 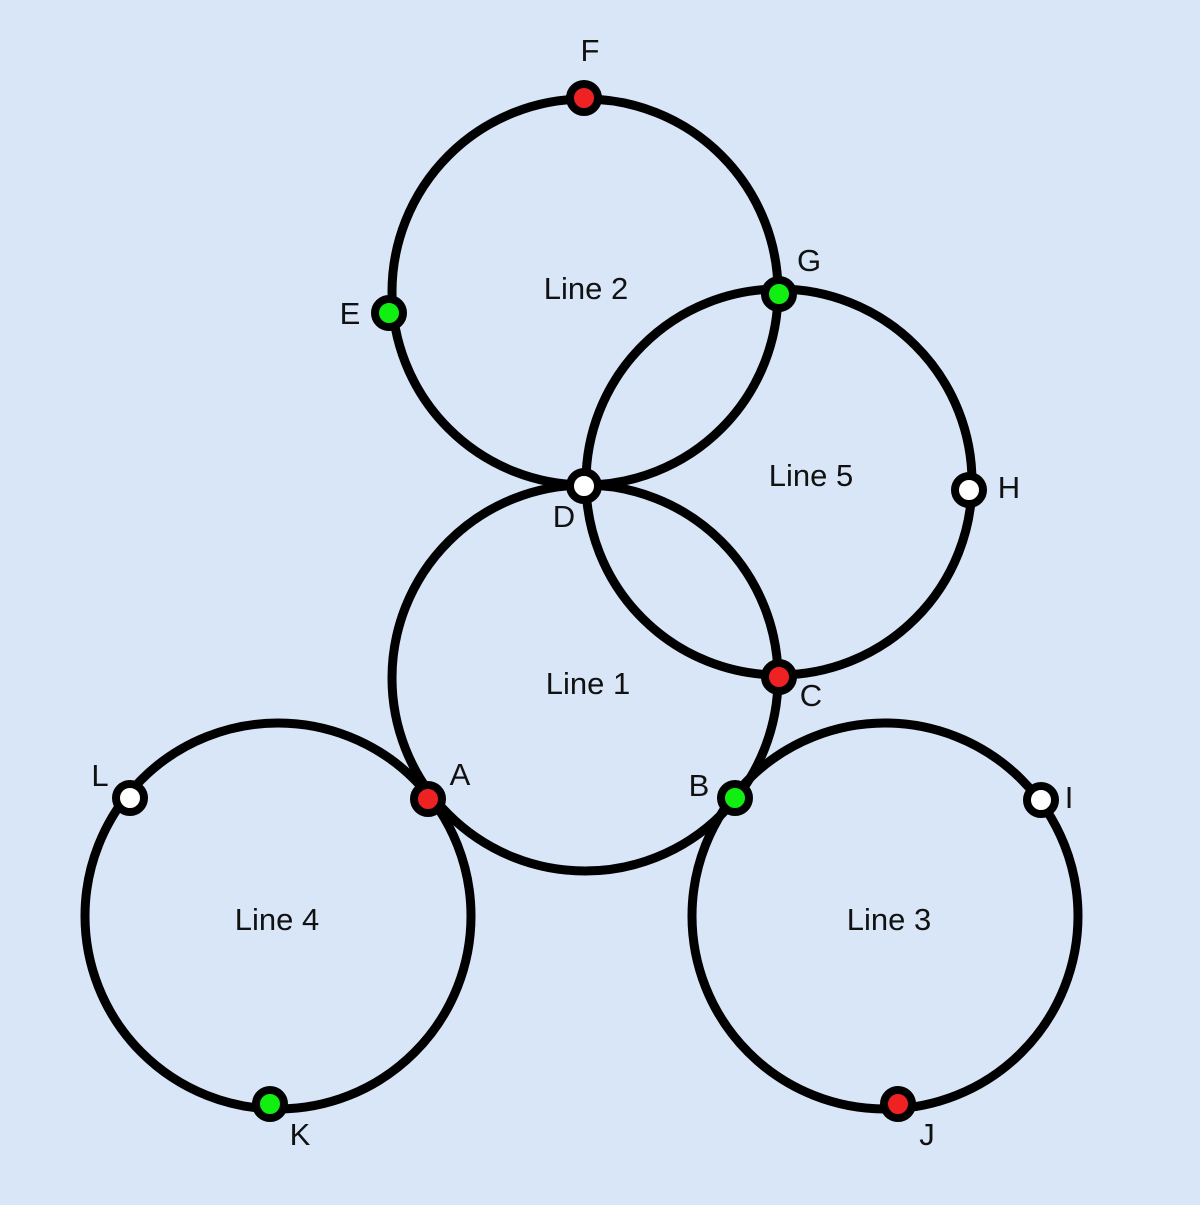 What do you see at coordinates (300, 1134) in the screenshot?
I see `station-k-label: K` at bounding box center [300, 1134].